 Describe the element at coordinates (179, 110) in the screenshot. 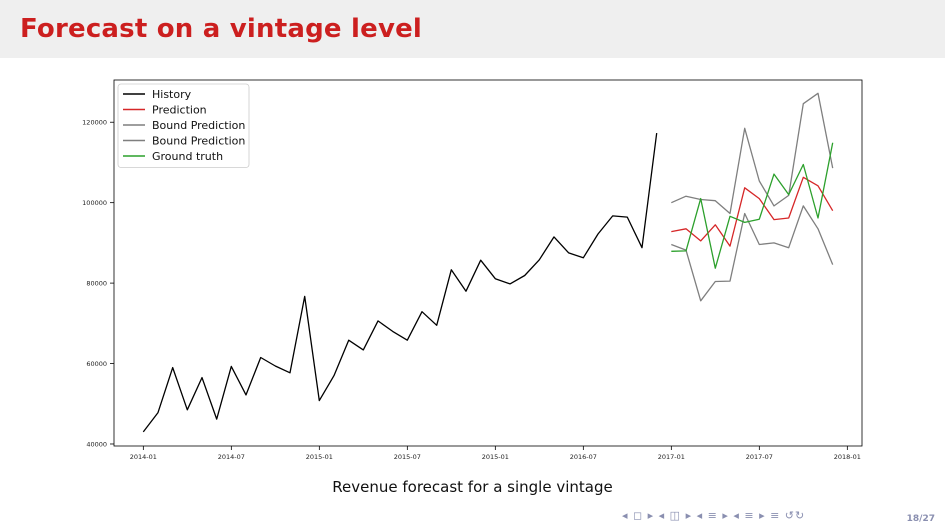

I see `legend-entry: Prediction` at that location.